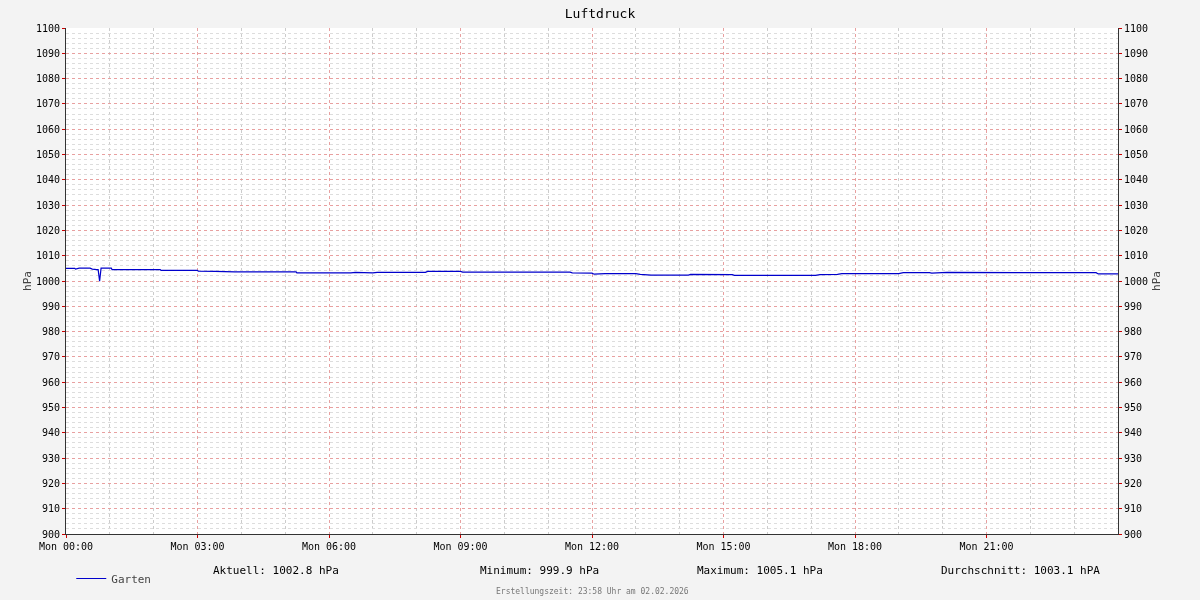  Describe the element at coordinates (1136, 104) in the screenshot. I see `y2-tick-label: 1070` at that location.